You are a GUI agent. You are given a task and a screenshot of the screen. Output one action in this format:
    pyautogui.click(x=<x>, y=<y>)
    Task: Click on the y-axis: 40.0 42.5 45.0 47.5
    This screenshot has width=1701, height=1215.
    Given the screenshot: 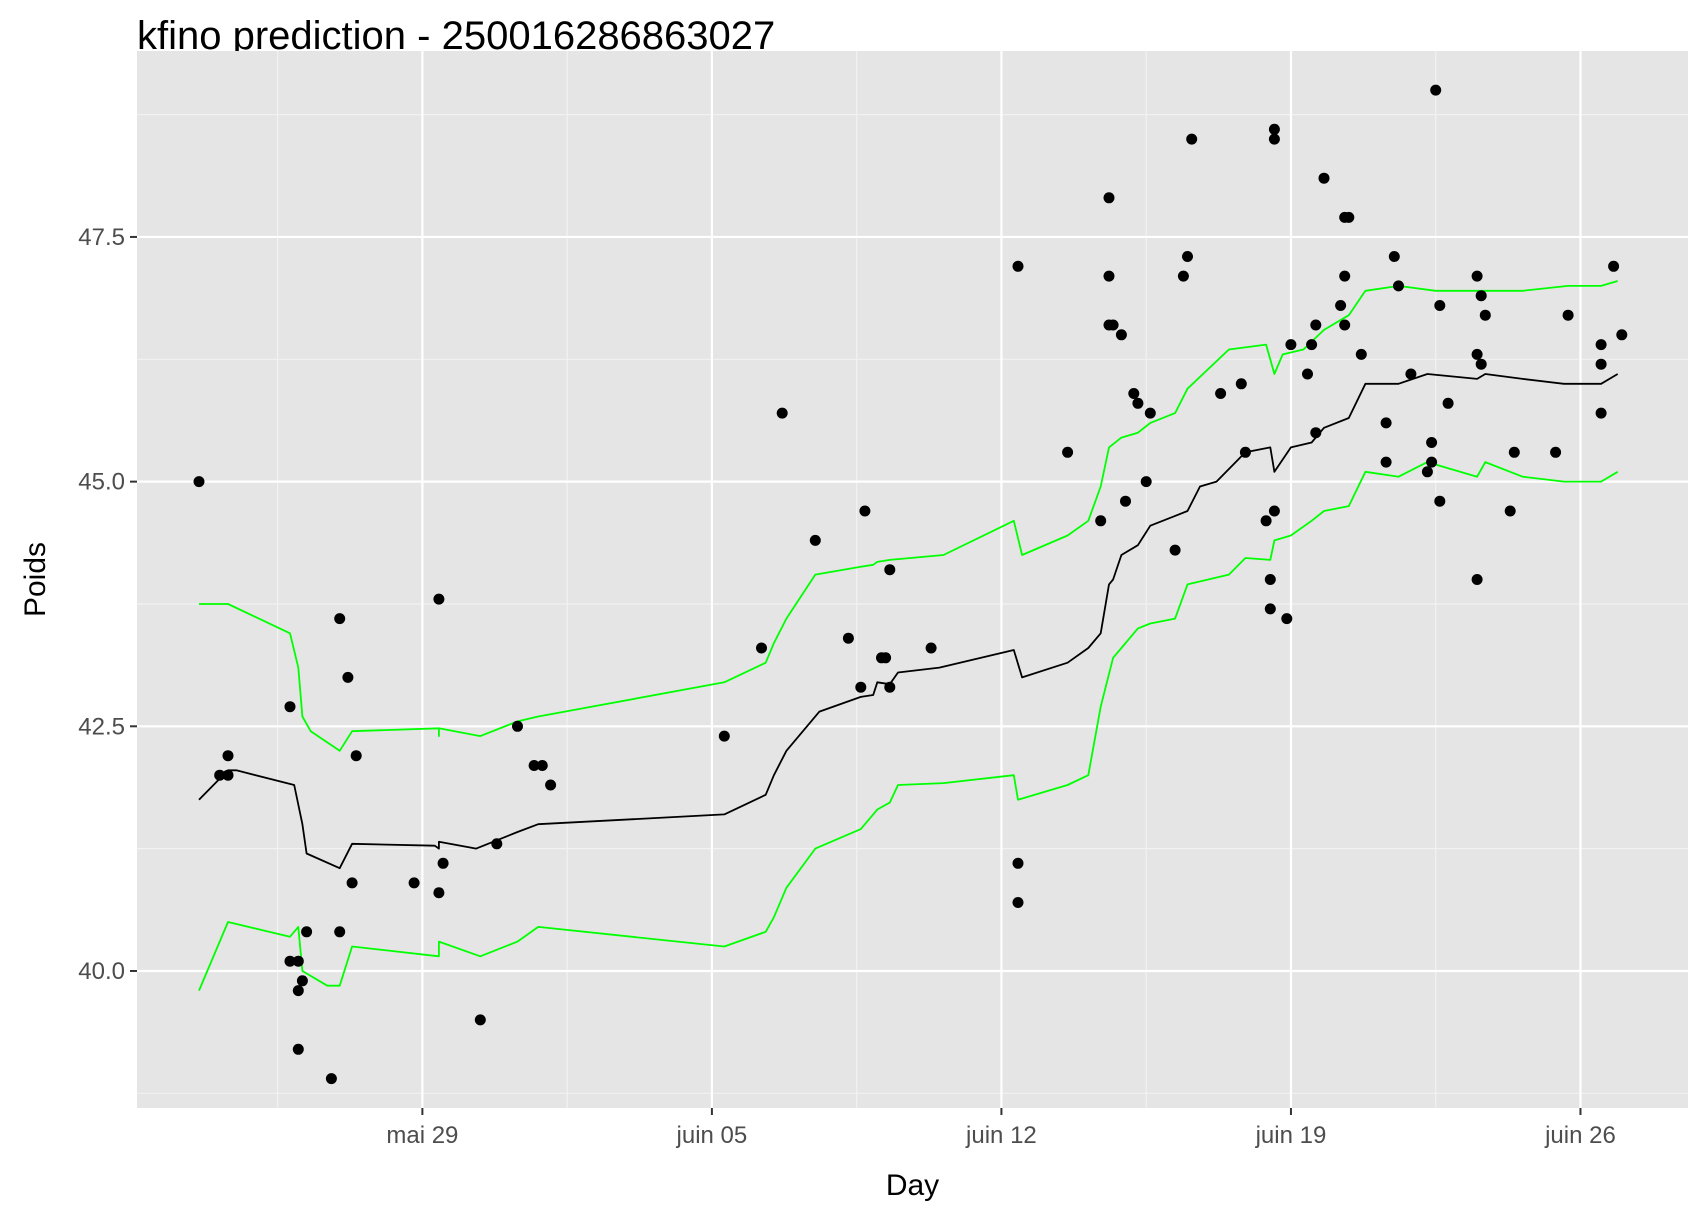 What is the action you would take?
    pyautogui.click(x=107, y=604)
    